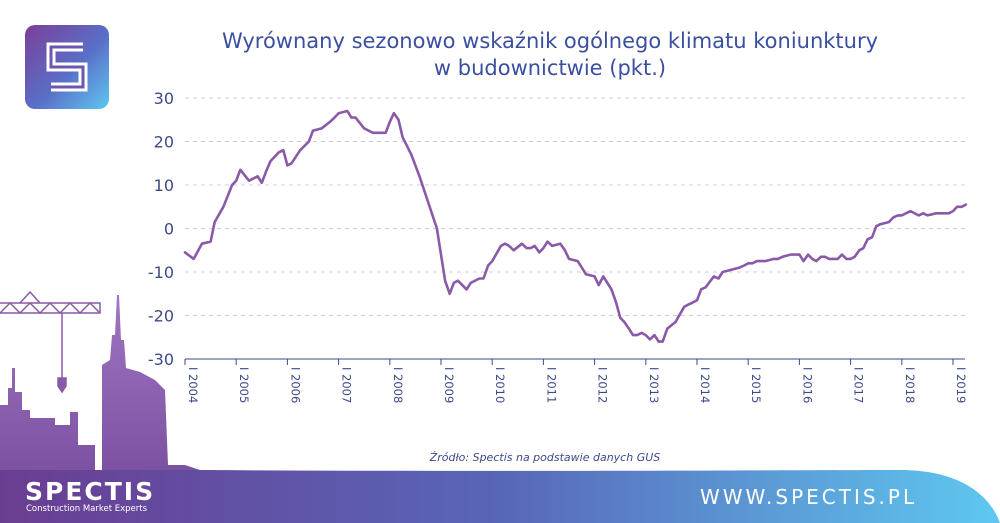  I want to click on x-tick-label: I 2008, so click(398, 385).